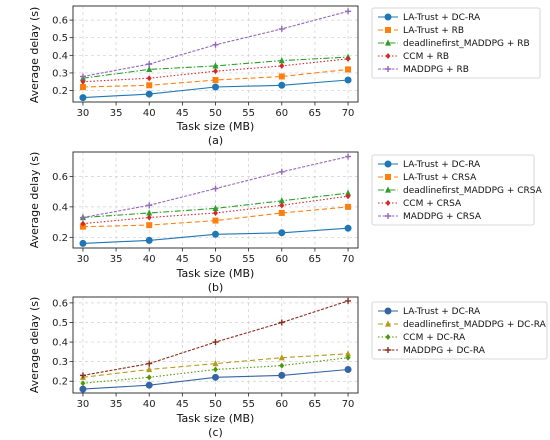  Describe the element at coordinates (475, 325) in the screenshot. I see `legend-entry: deadlinefirst_MADDPG + DC-RA` at that location.